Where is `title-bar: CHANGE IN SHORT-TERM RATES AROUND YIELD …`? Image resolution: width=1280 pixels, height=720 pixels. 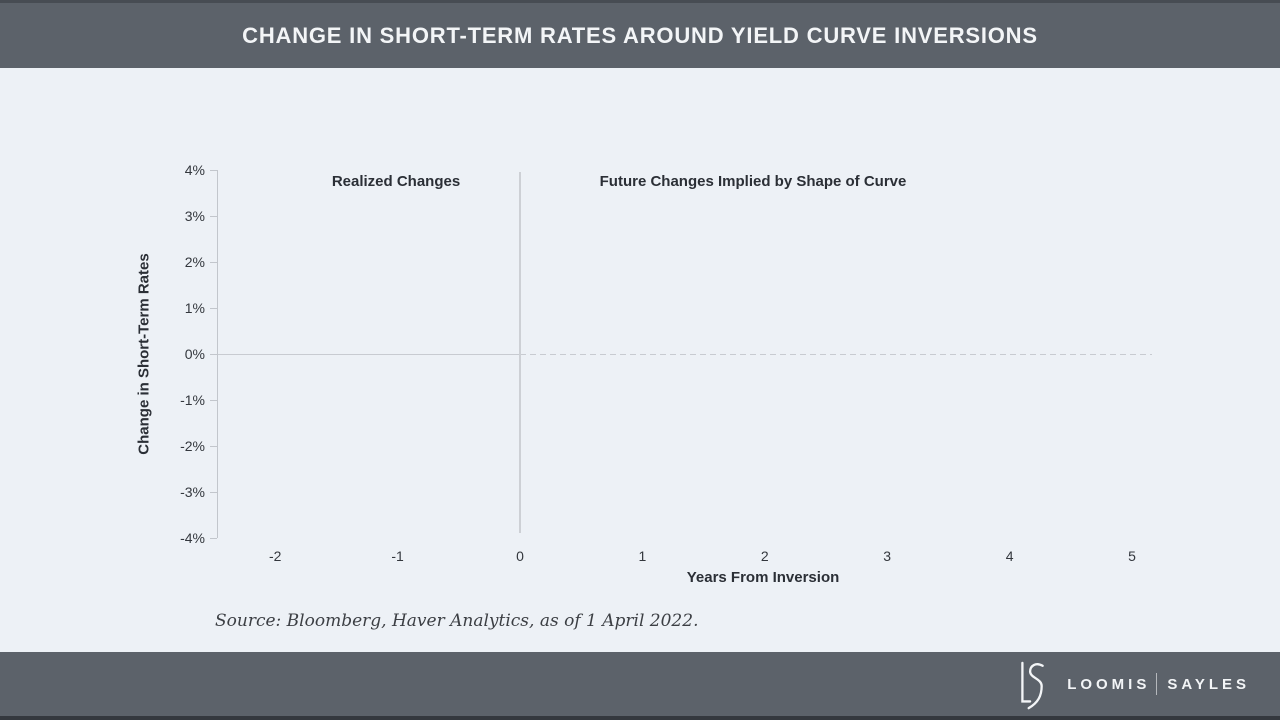
title-bar: CHANGE IN SHORT-TERM RATES AROUND YIELD … is located at coordinates (640, 34).